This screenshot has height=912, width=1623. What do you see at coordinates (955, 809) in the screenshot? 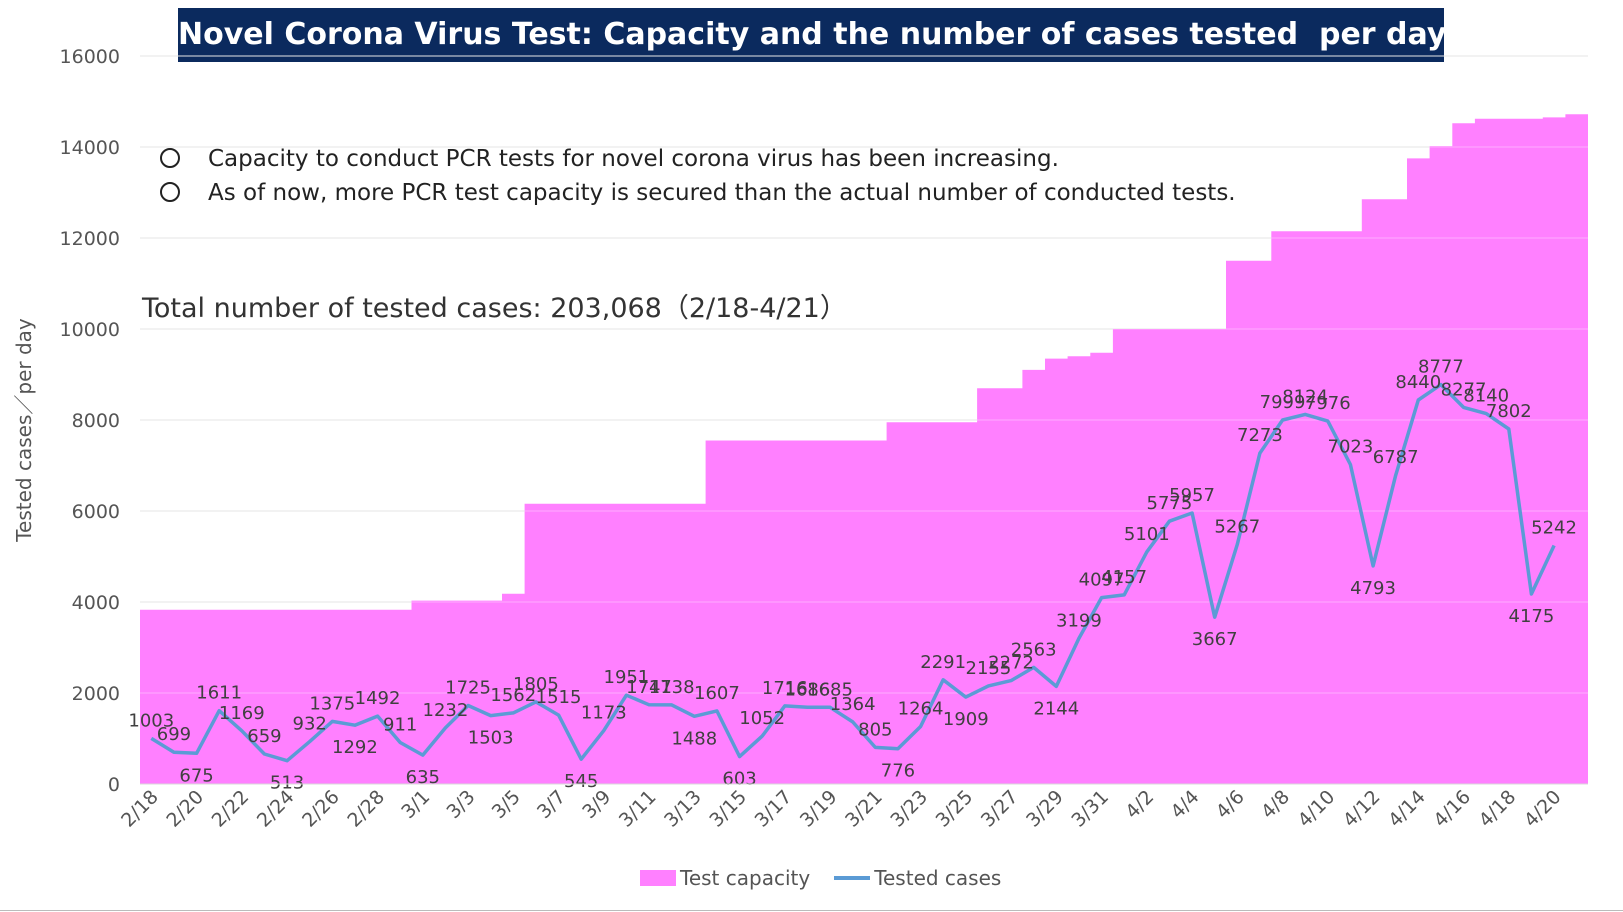
I see `x-tick-label: 3/25` at bounding box center [955, 809].